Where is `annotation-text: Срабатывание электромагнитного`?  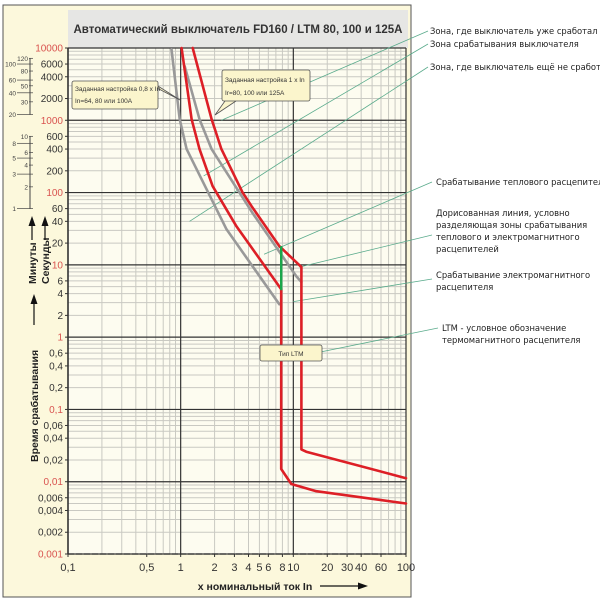 annotation-text: Срабатывание электромагнитного is located at coordinates (513, 275).